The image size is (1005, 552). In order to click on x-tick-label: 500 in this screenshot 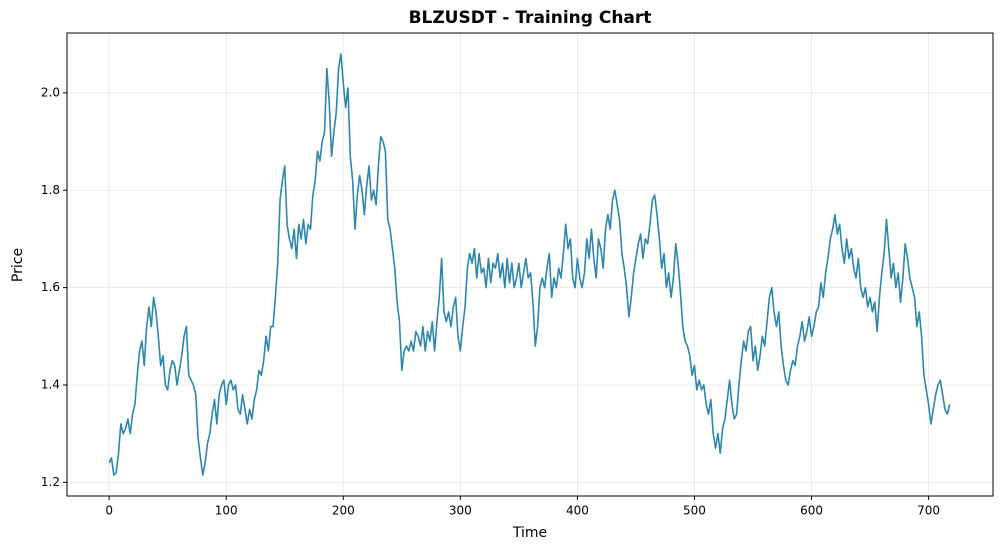, I will do `click(694, 511)`.